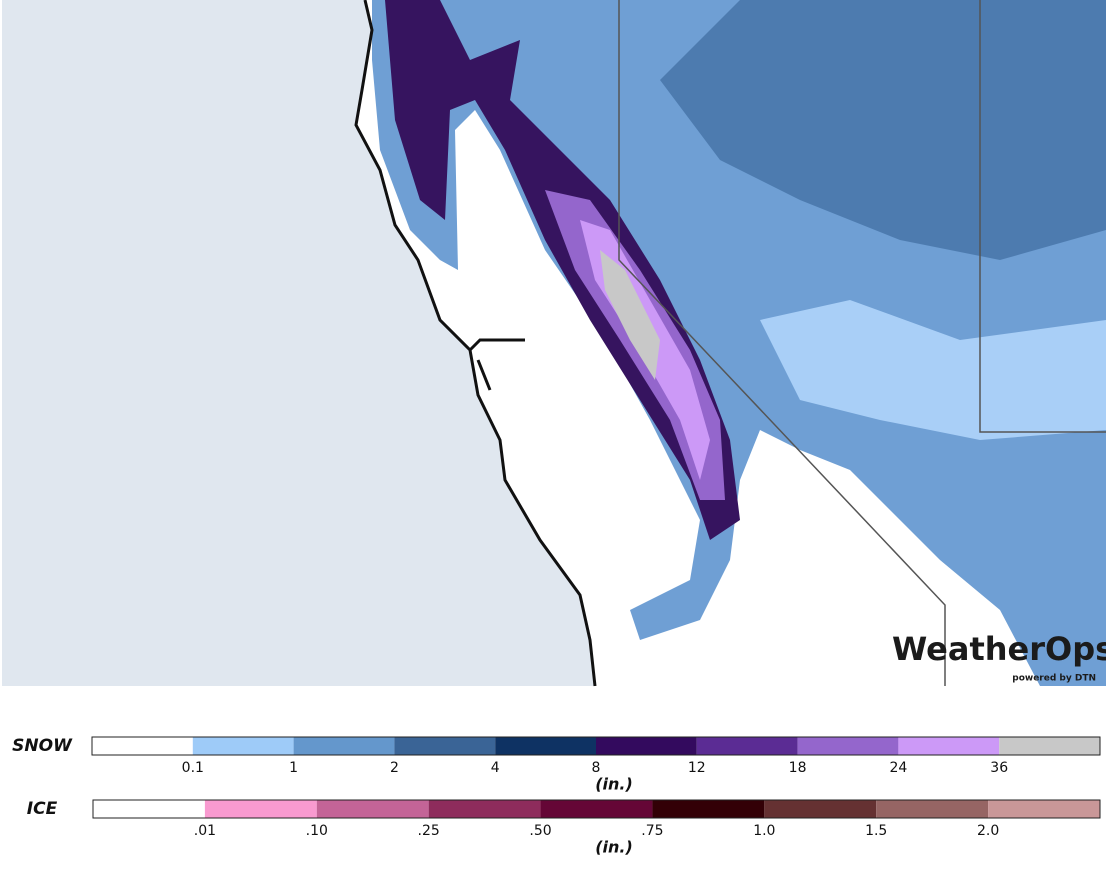  What do you see at coordinates (394, 768) in the screenshot?
I see `legend-tick-label: 2` at bounding box center [394, 768].